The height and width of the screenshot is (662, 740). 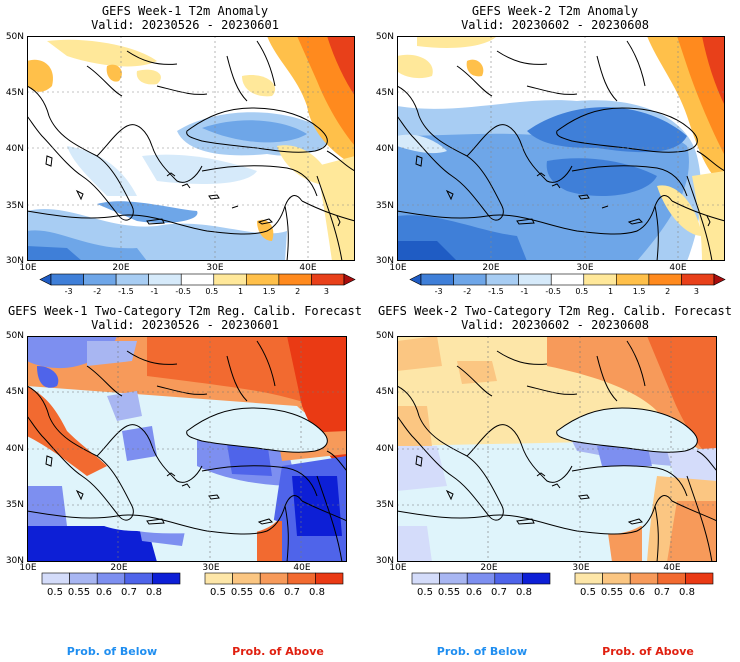 I want to click on probability-map-week1, so click(x=187, y=449).